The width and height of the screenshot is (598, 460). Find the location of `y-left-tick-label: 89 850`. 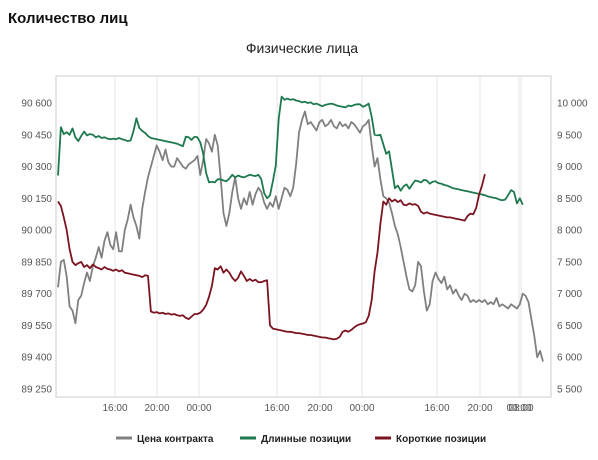

y-left-tick-label: 89 850 is located at coordinates (36, 262).